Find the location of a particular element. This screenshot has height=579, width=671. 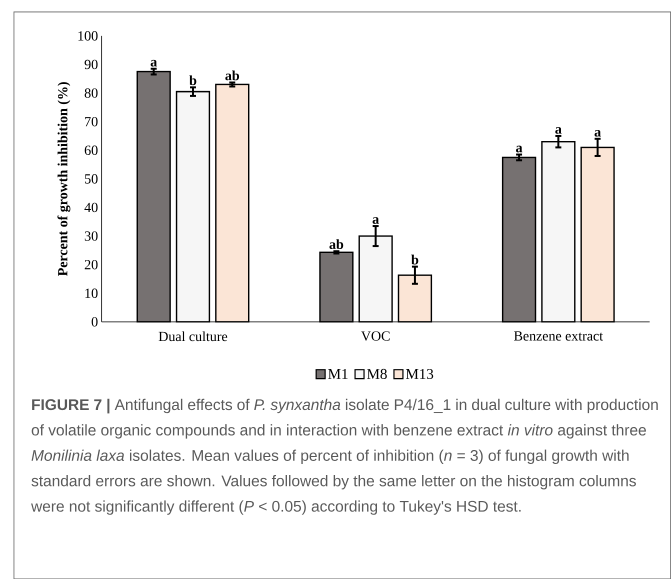

y-tick-label: 50 is located at coordinates (91, 179).